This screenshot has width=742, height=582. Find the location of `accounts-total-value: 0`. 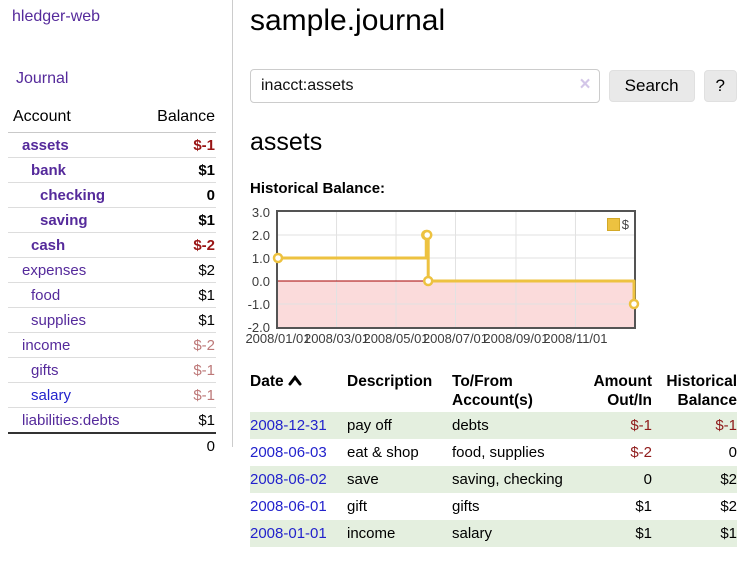

accounts-total-value: 0 is located at coordinates (178, 445).